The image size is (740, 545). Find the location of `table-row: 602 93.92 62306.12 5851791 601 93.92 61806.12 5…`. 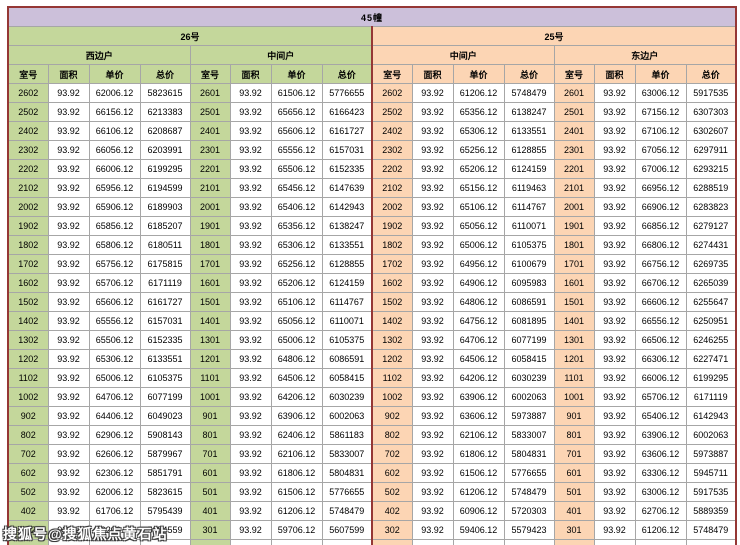

table-row: 602 93.92 62306.12 5851791 601 93.92 61806.12 5… is located at coordinates (372, 473).